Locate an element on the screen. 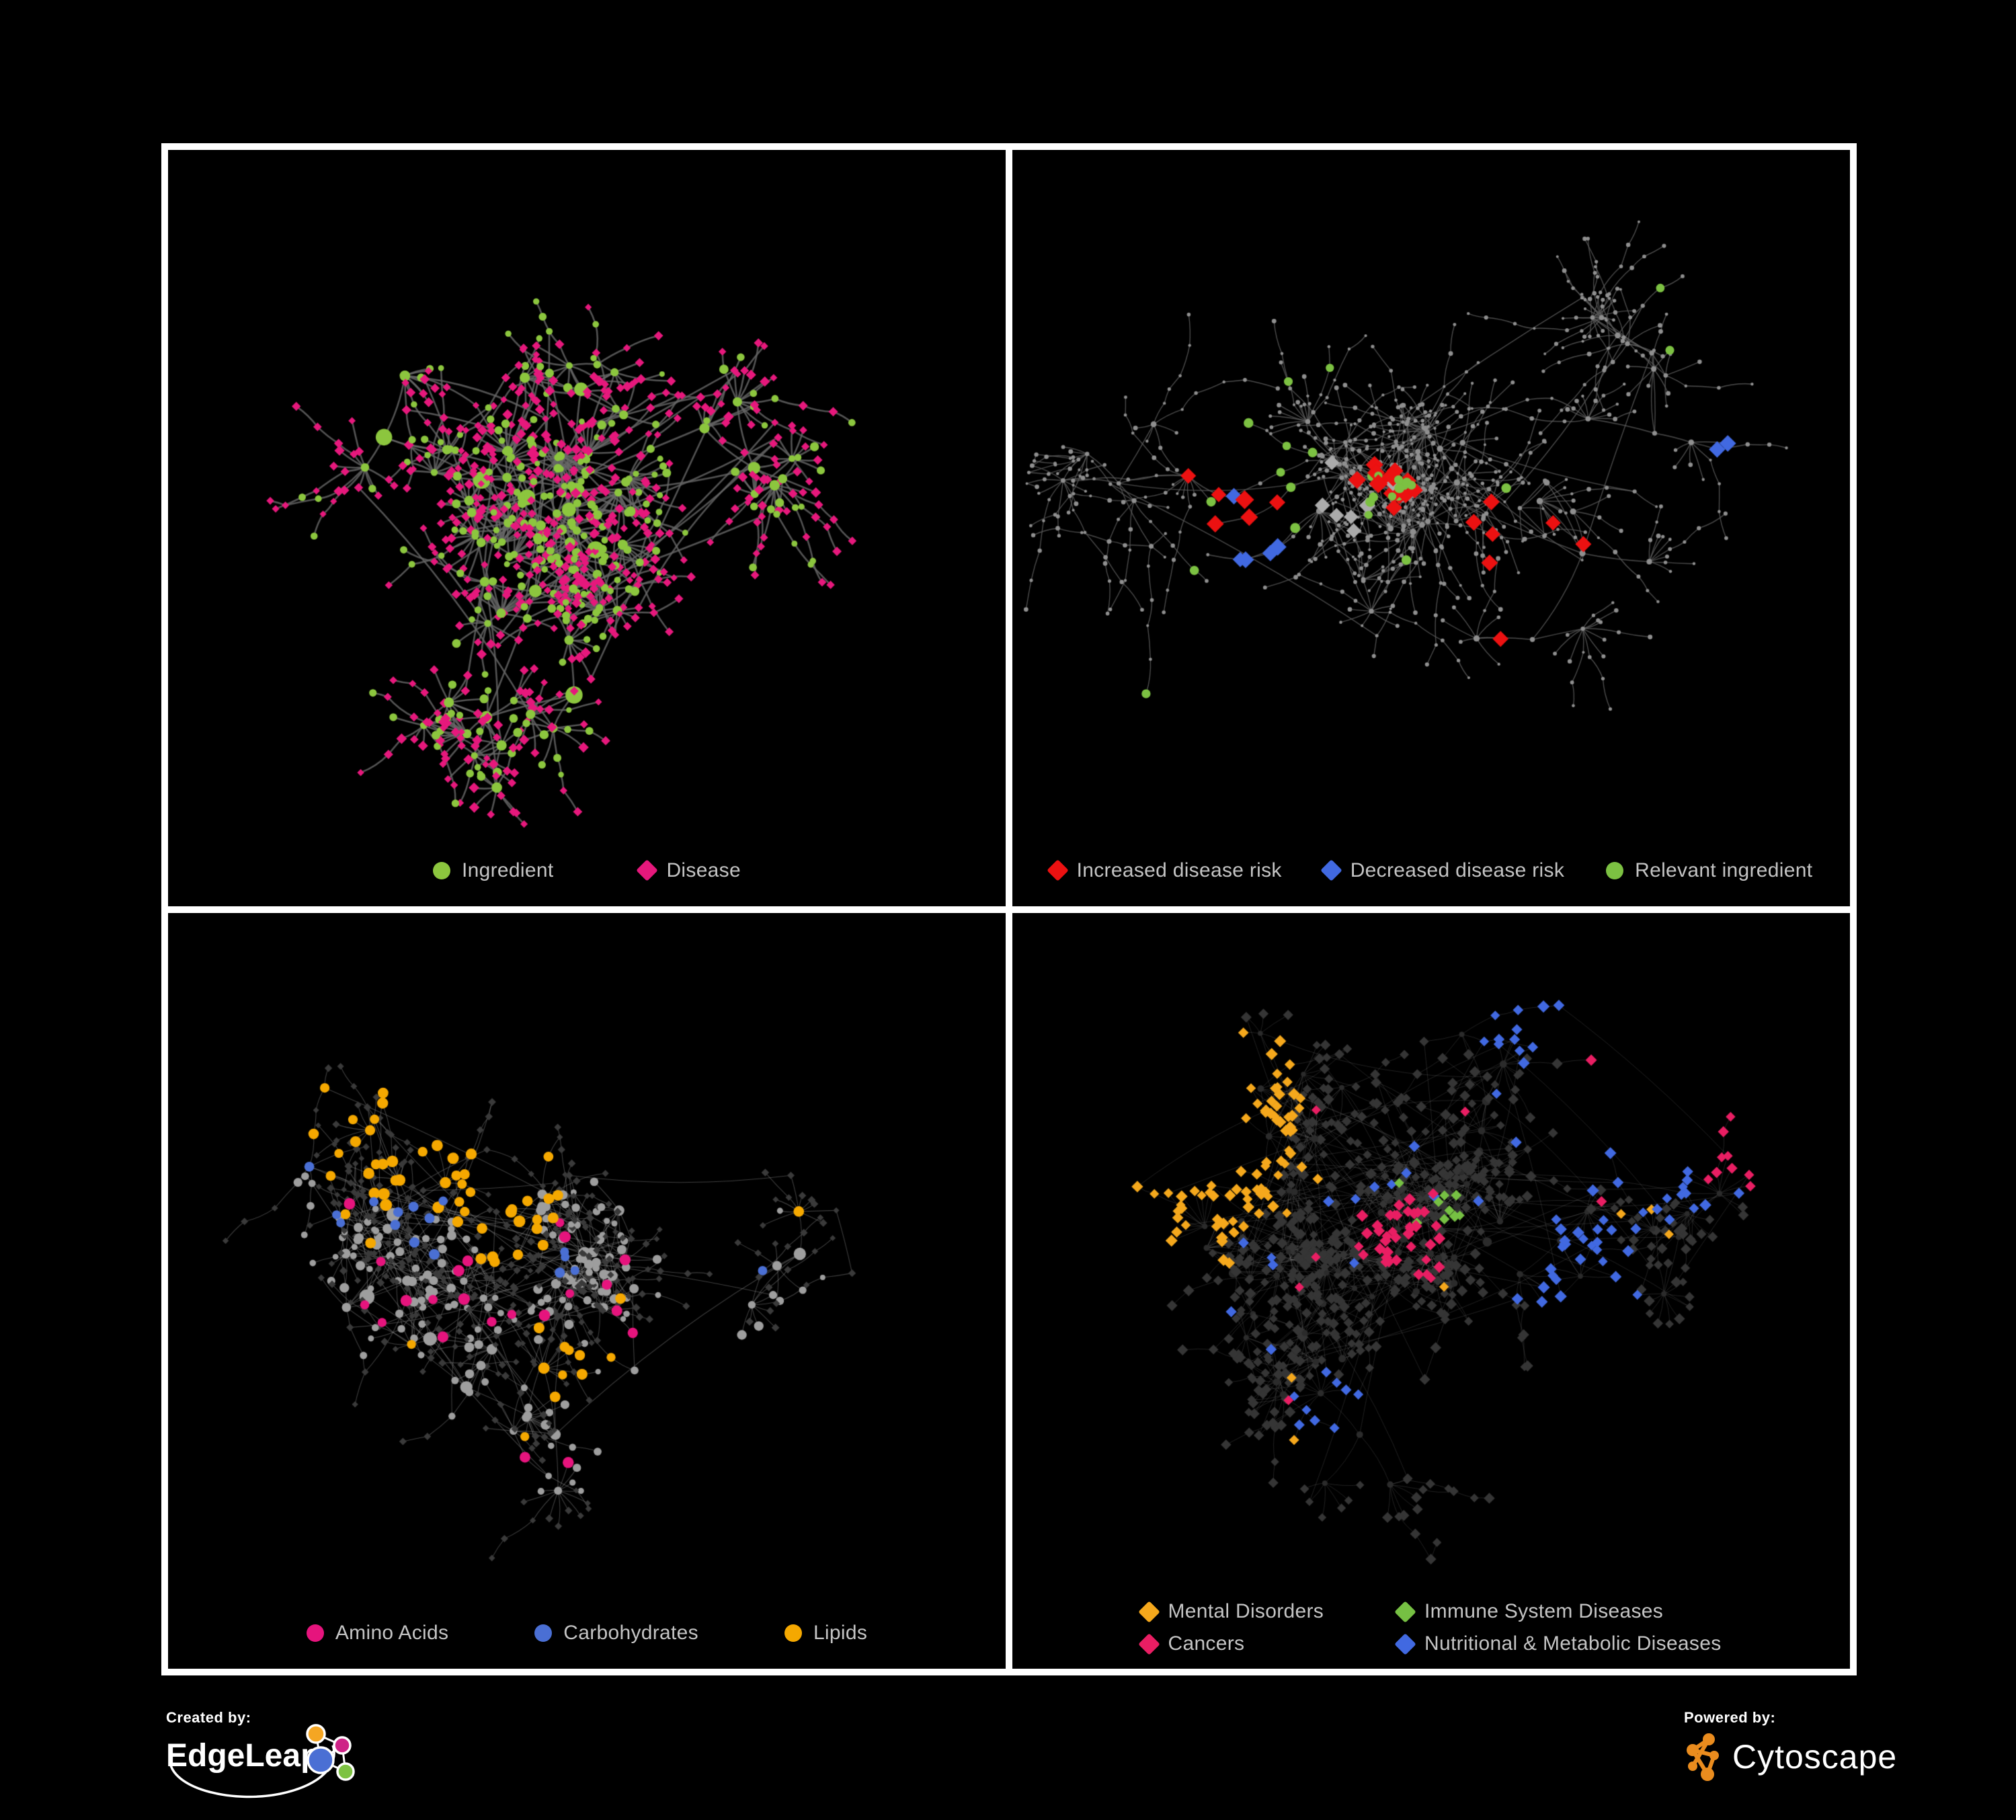  relevant-ingredient-marker-icon is located at coordinates (1615, 870).